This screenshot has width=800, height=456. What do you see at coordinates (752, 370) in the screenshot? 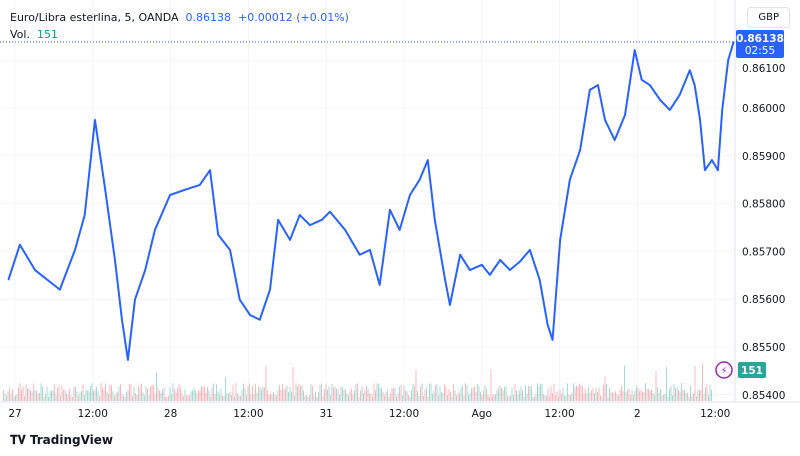
I see `volume-badge` at bounding box center [752, 370].